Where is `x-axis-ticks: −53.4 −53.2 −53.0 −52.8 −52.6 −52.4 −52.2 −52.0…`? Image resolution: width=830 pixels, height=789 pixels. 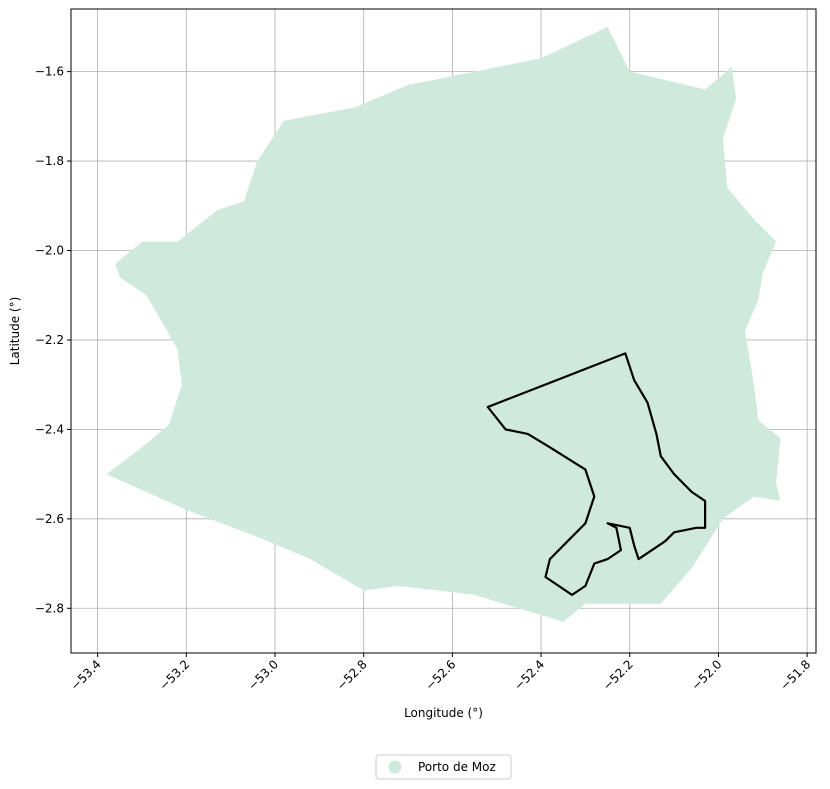 x-axis-ticks: −53.4 −53.2 −53.0 −52.8 −52.6 −52.4 −52.2 −52.0… is located at coordinates (440, 673).